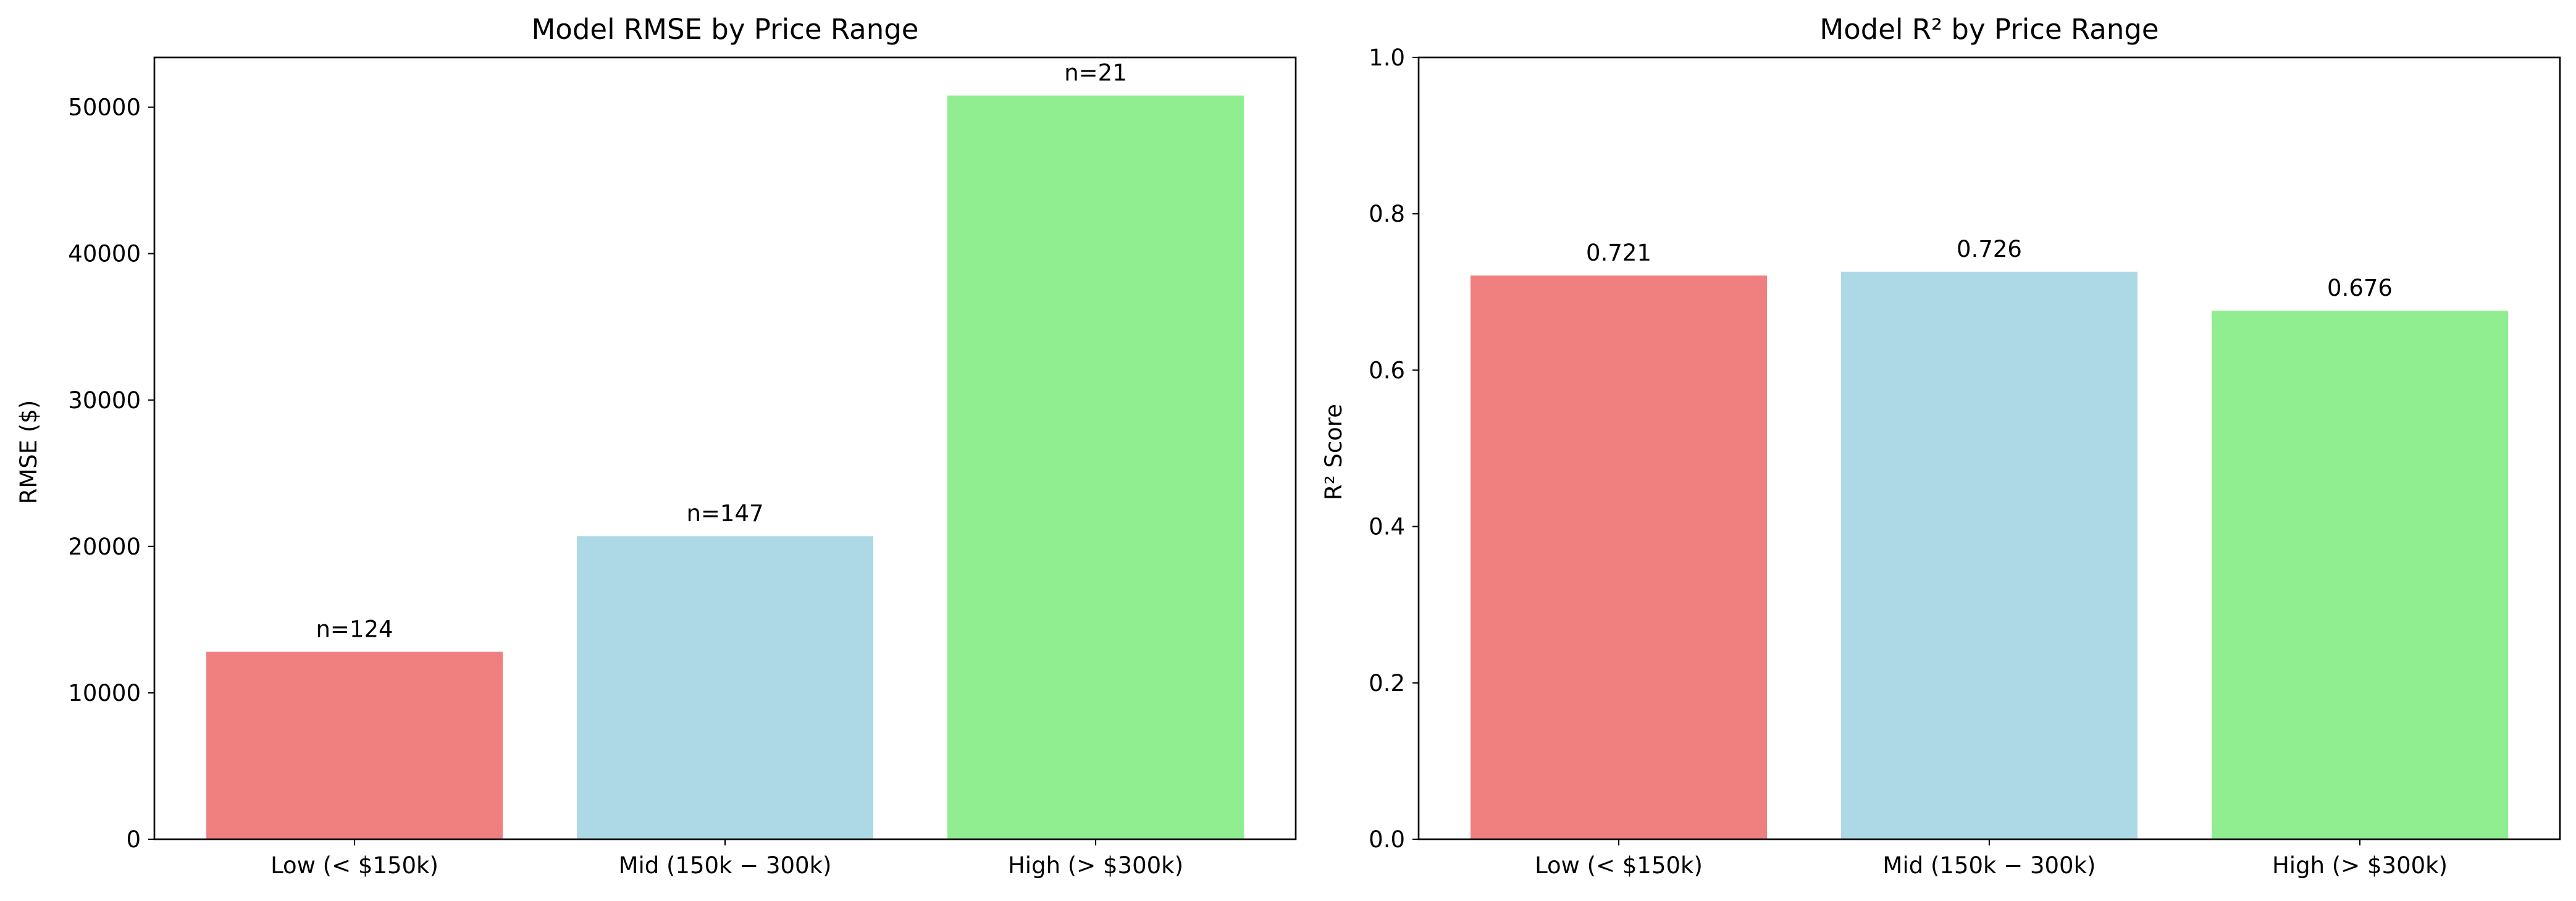  What do you see at coordinates (111, 473) in the screenshot?
I see `rmse-y-axis-ticks: 0 10000 20000 30000 40000 50000` at bounding box center [111, 473].